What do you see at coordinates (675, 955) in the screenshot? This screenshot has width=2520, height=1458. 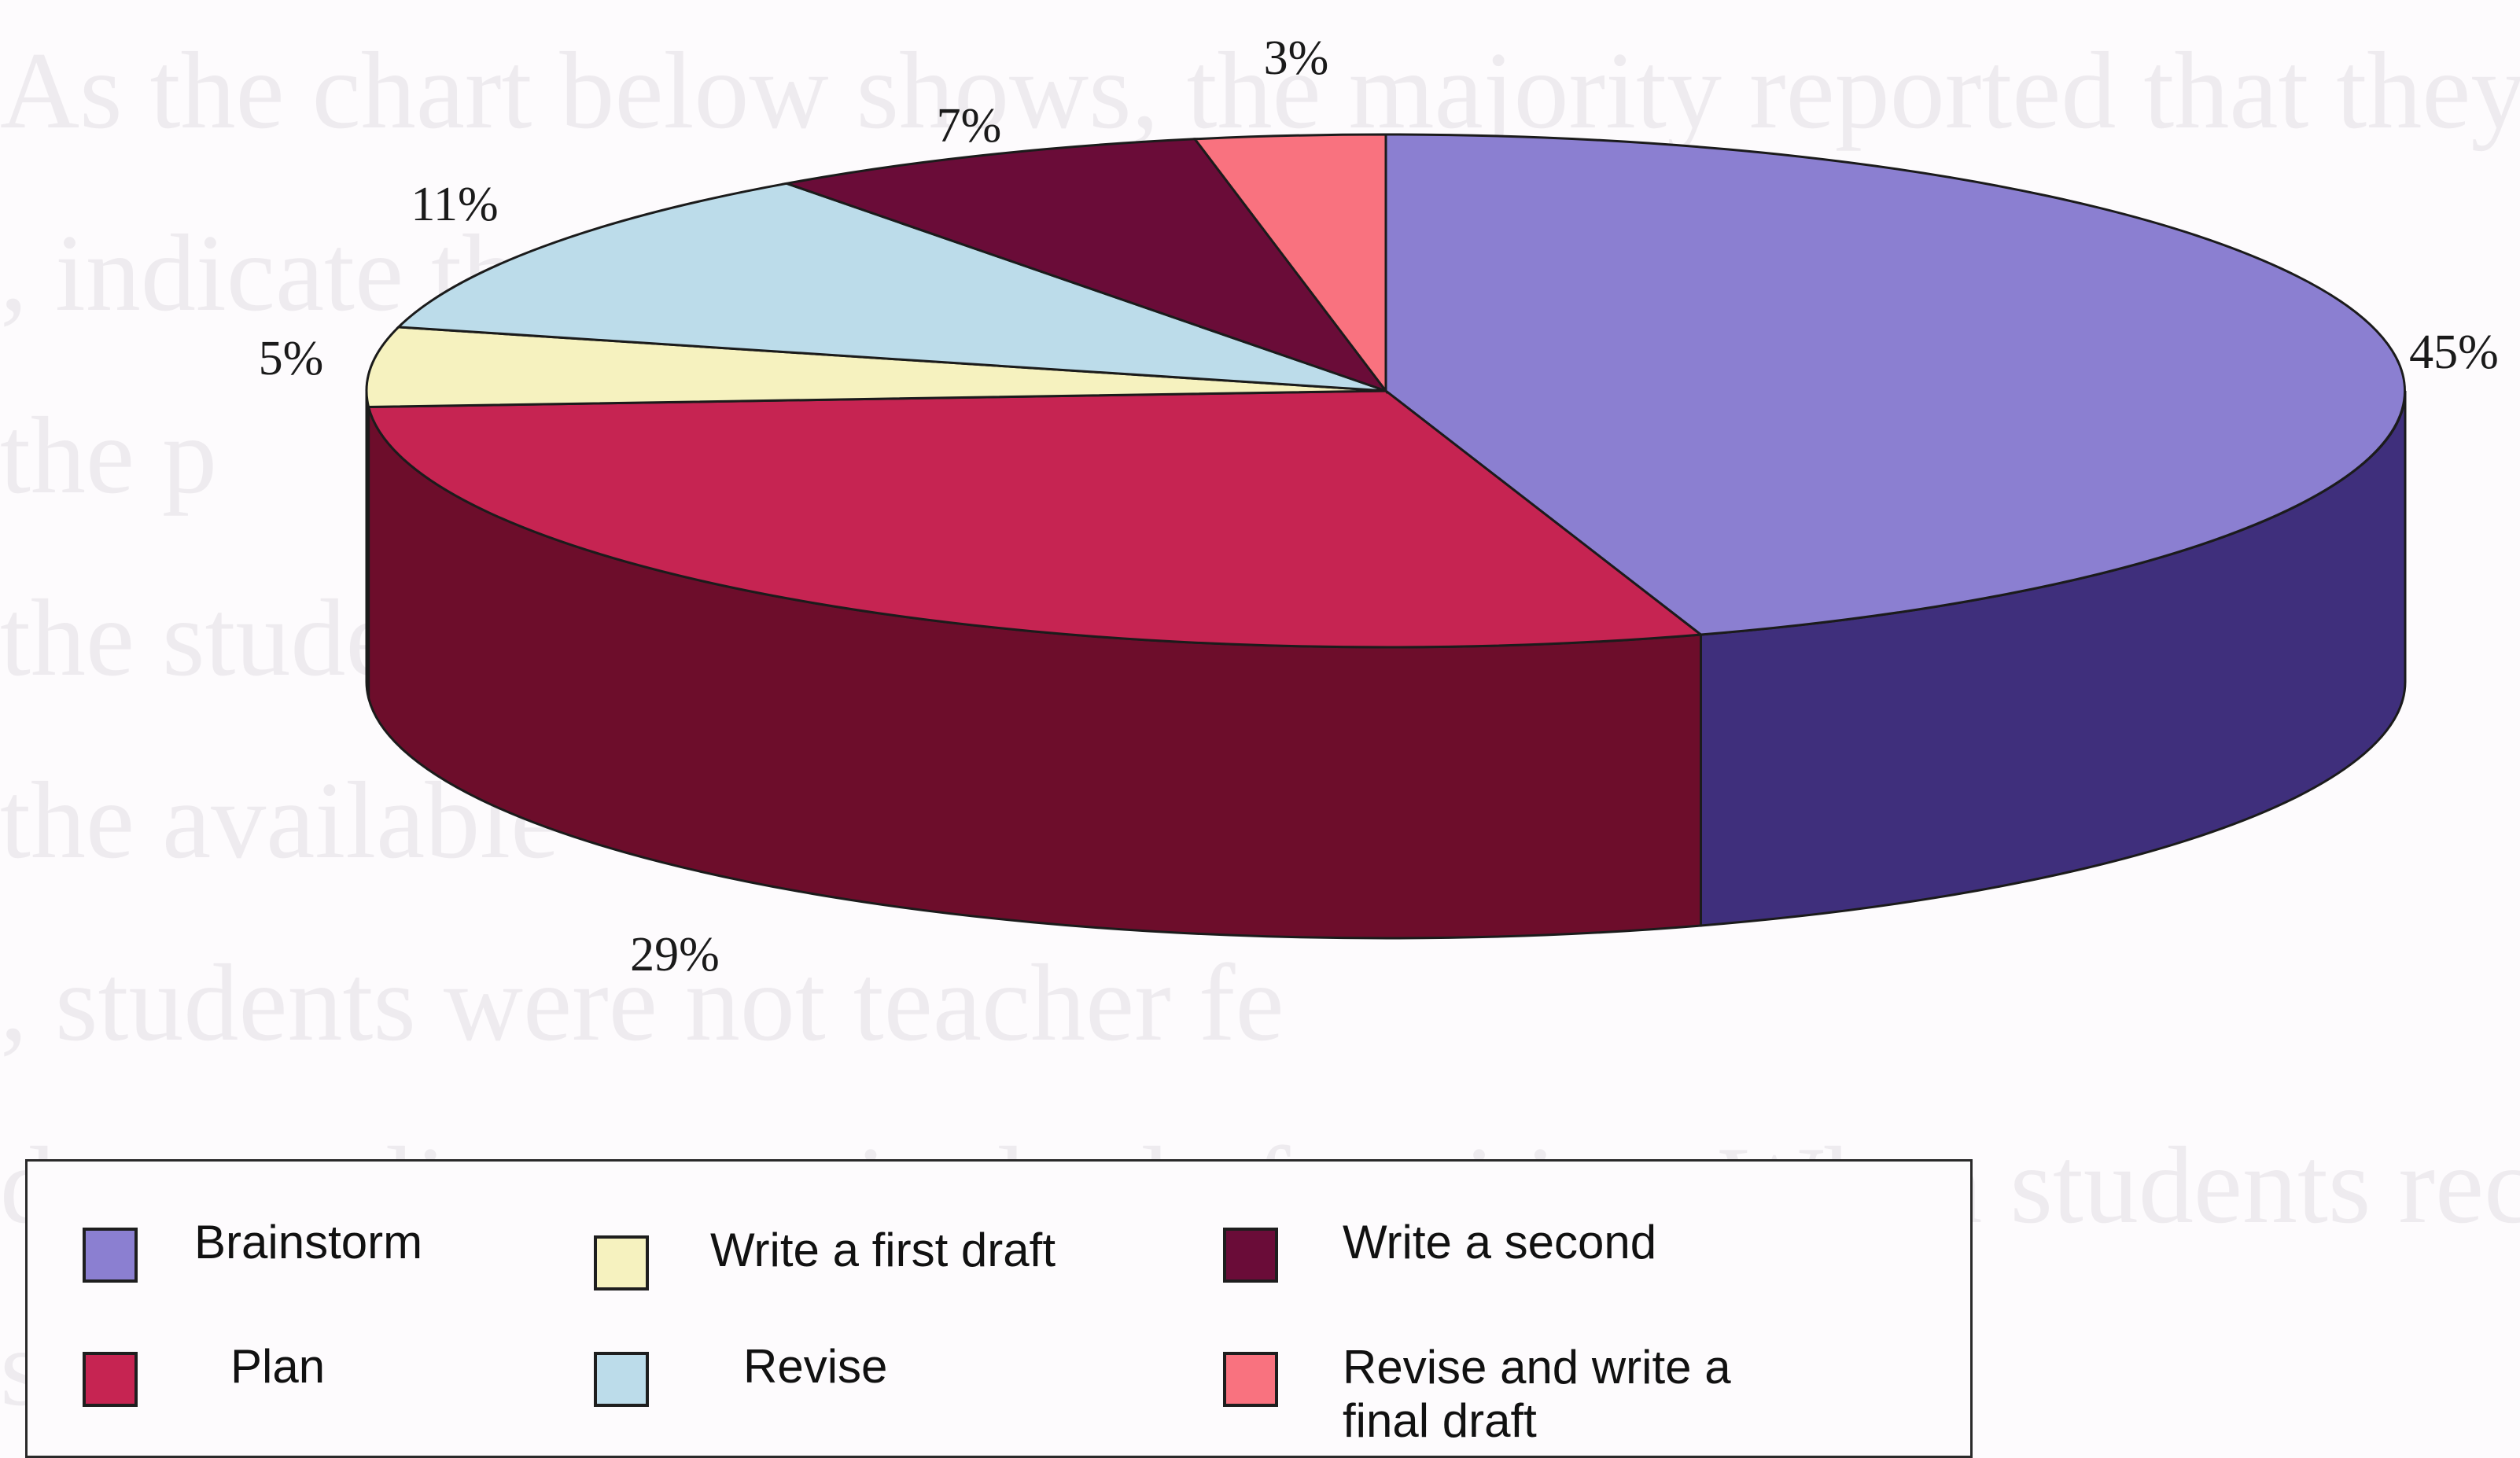 I see `pct-label-plan: 29%` at bounding box center [675, 955].